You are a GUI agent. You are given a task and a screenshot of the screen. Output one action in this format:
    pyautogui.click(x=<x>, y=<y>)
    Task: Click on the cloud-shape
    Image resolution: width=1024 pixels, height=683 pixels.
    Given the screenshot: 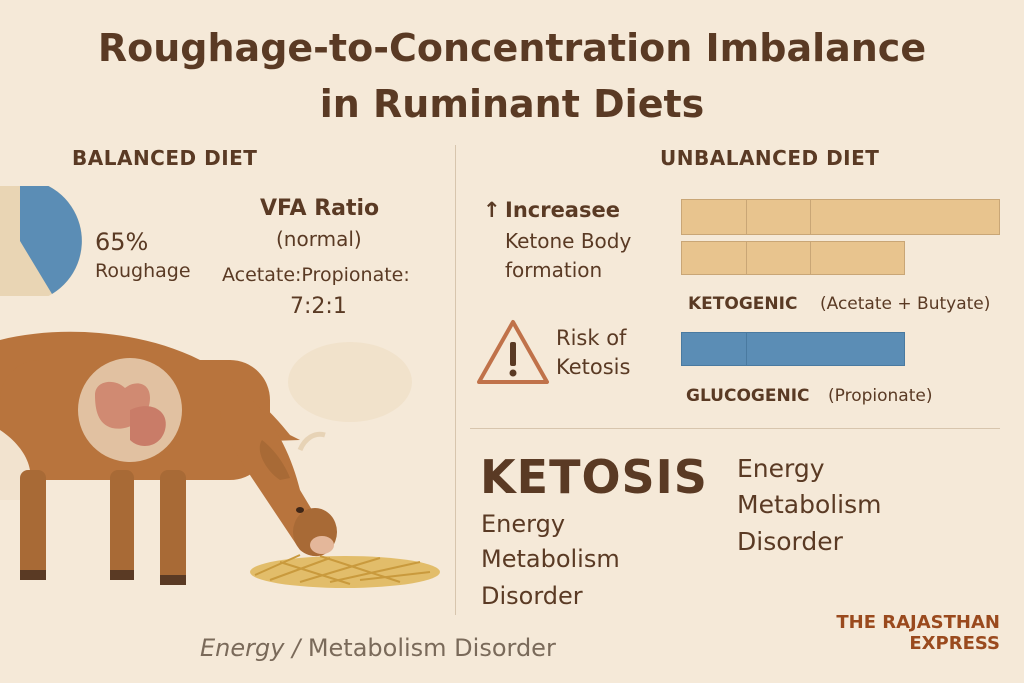 What is the action you would take?
    pyautogui.click(x=350, y=382)
    